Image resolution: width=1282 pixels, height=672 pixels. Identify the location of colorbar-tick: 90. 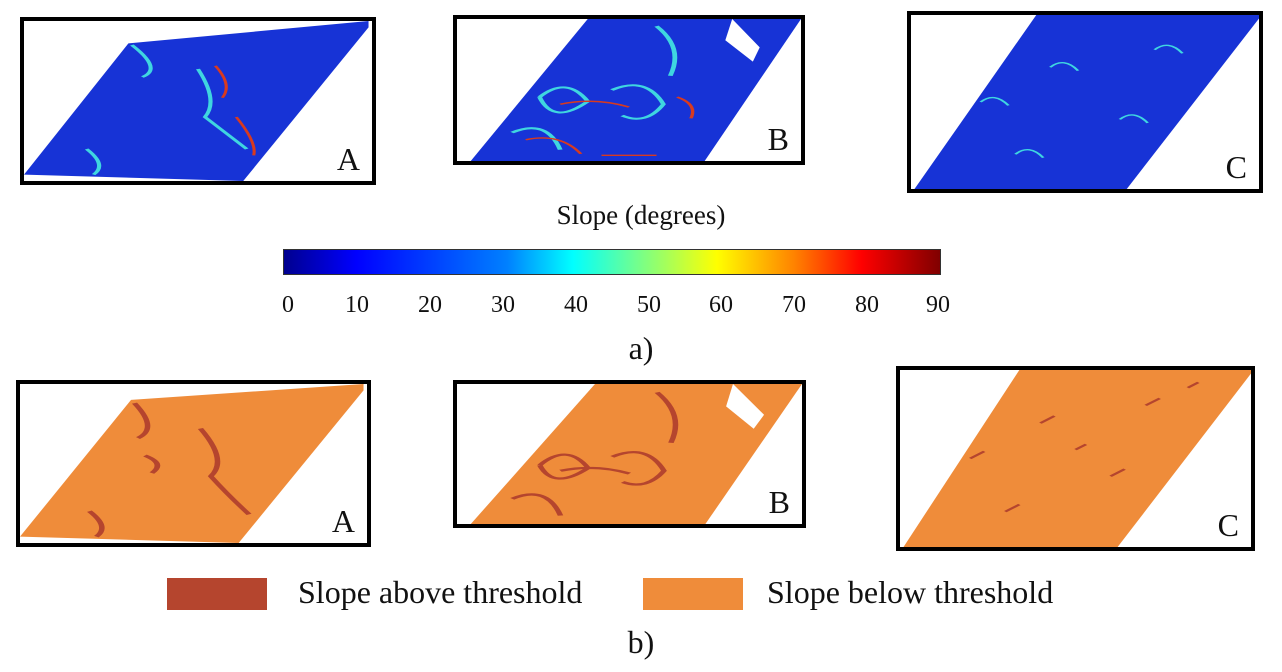
(938, 305).